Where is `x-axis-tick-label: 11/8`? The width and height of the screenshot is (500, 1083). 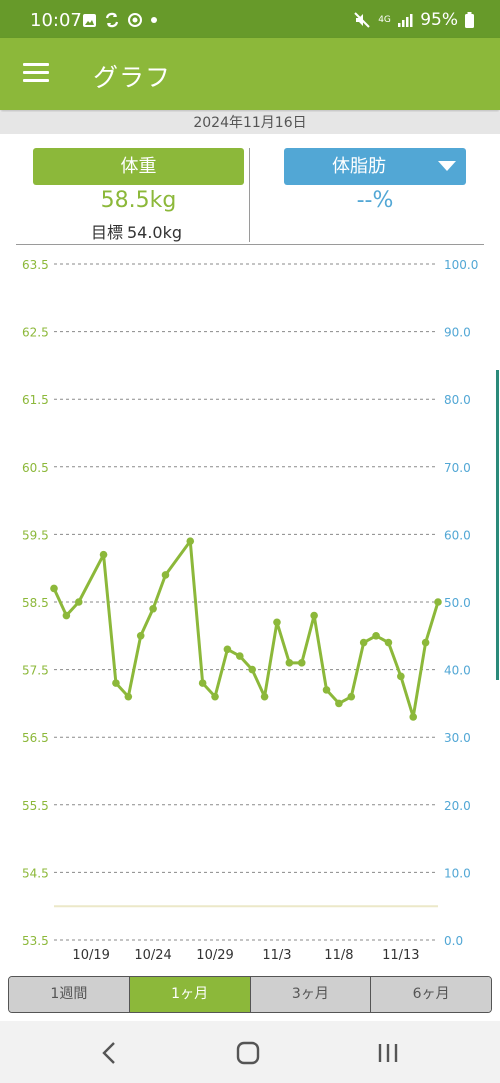 x-axis-tick-label: 11/8 is located at coordinates (338, 955).